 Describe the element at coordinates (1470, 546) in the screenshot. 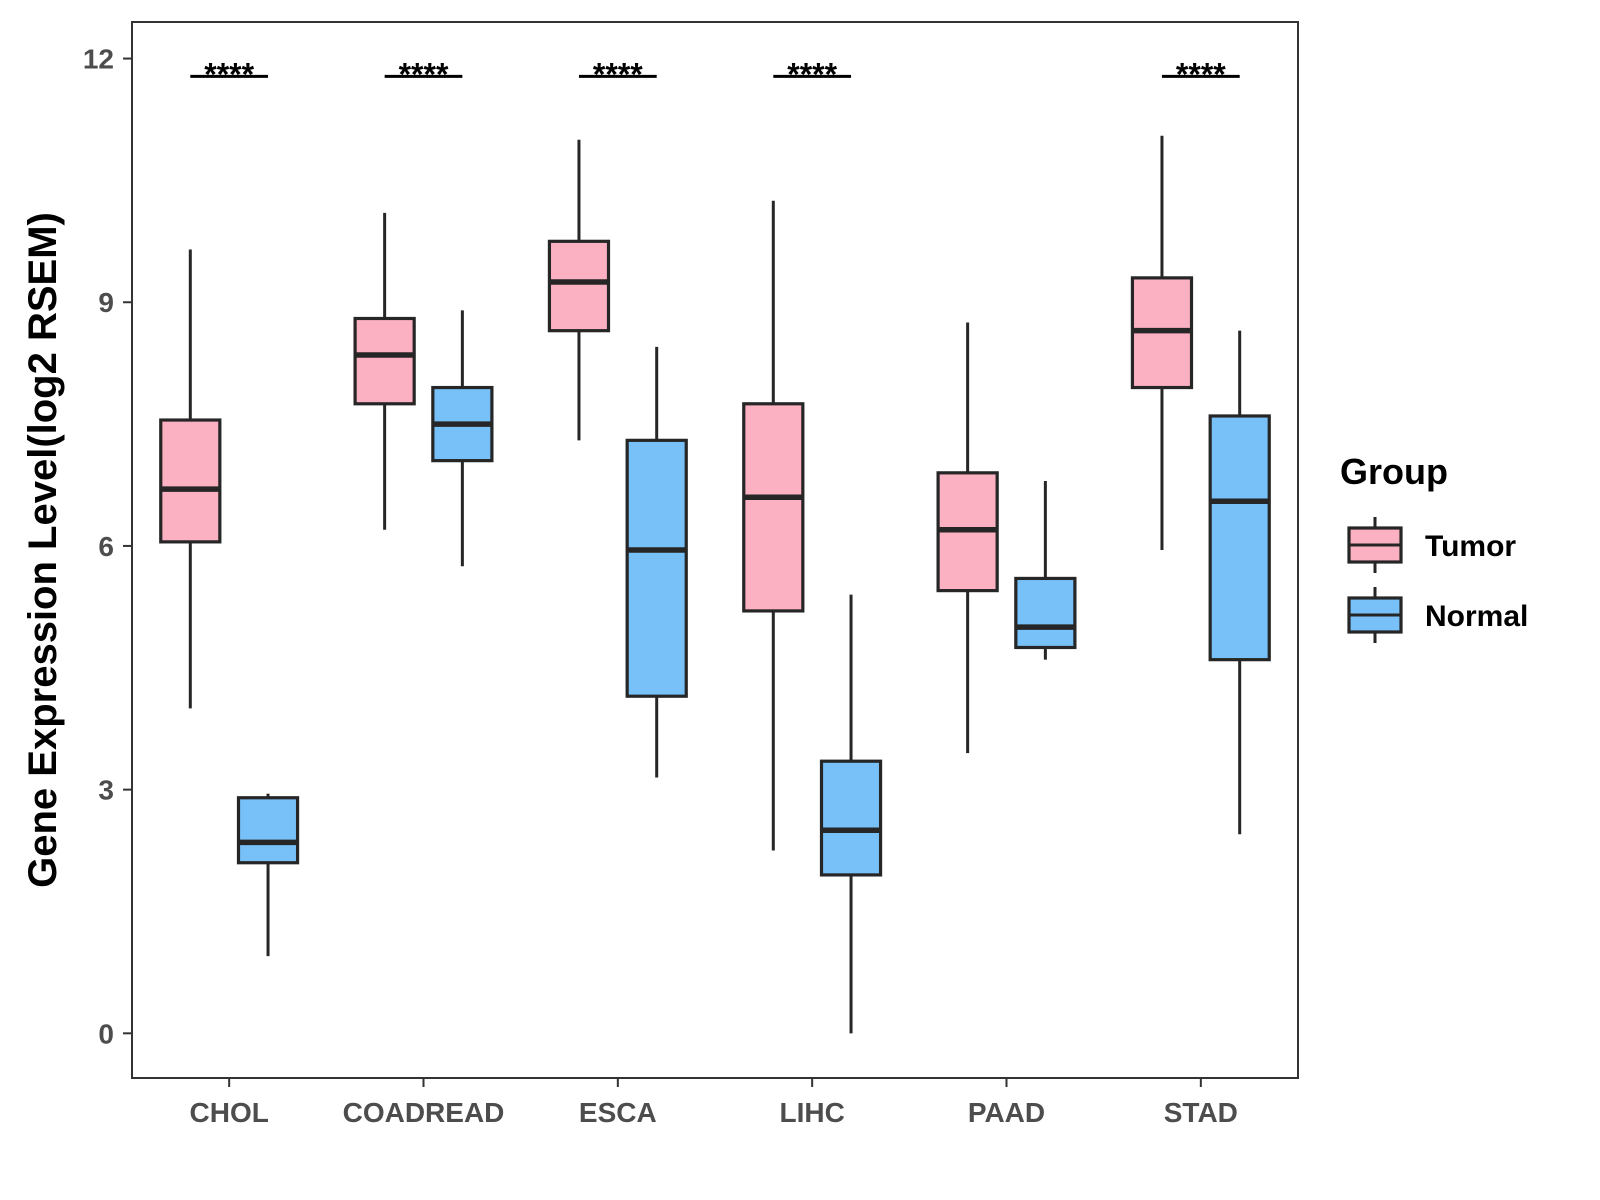

I see `legend-label: Tumor` at that location.